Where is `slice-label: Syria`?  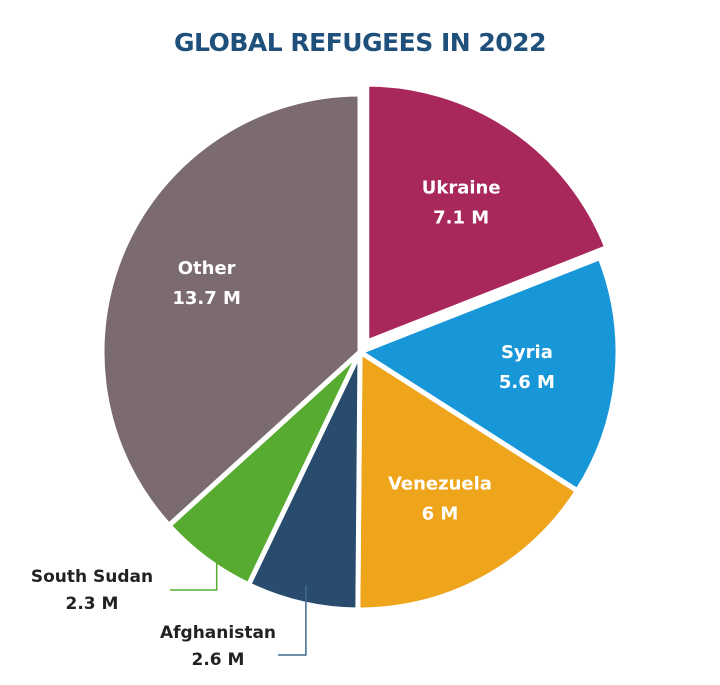 slice-label: Syria is located at coordinates (527, 352).